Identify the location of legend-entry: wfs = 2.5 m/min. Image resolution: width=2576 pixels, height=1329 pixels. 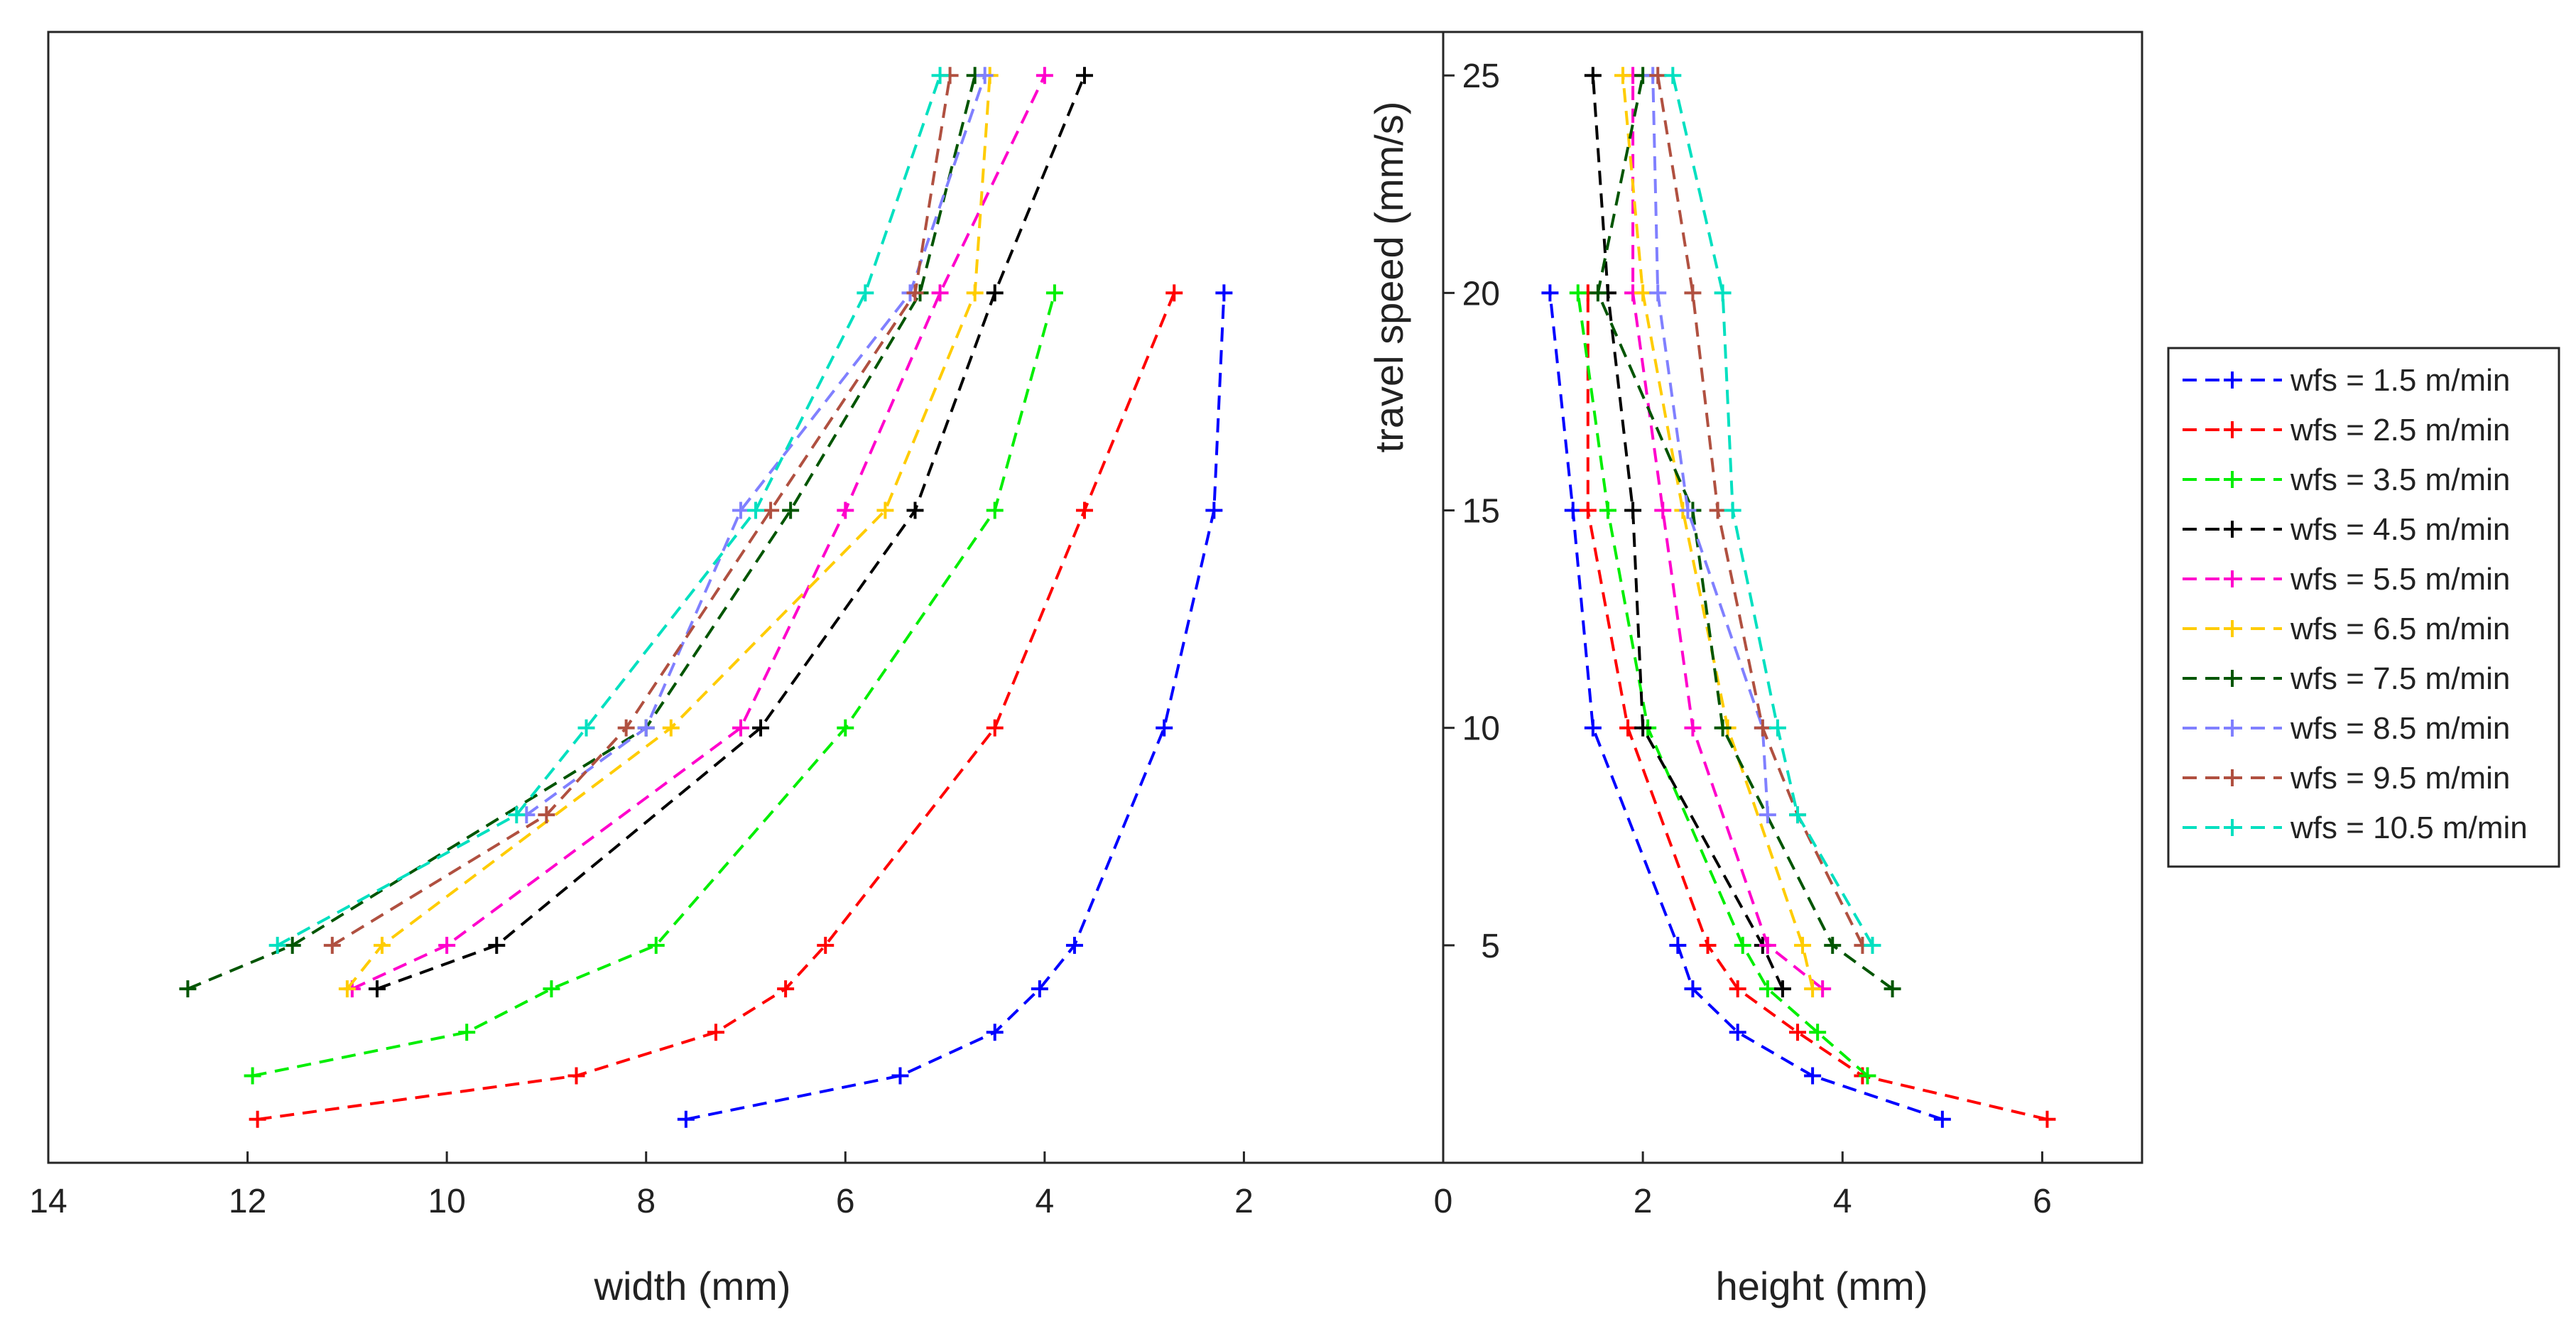
(2400, 430).